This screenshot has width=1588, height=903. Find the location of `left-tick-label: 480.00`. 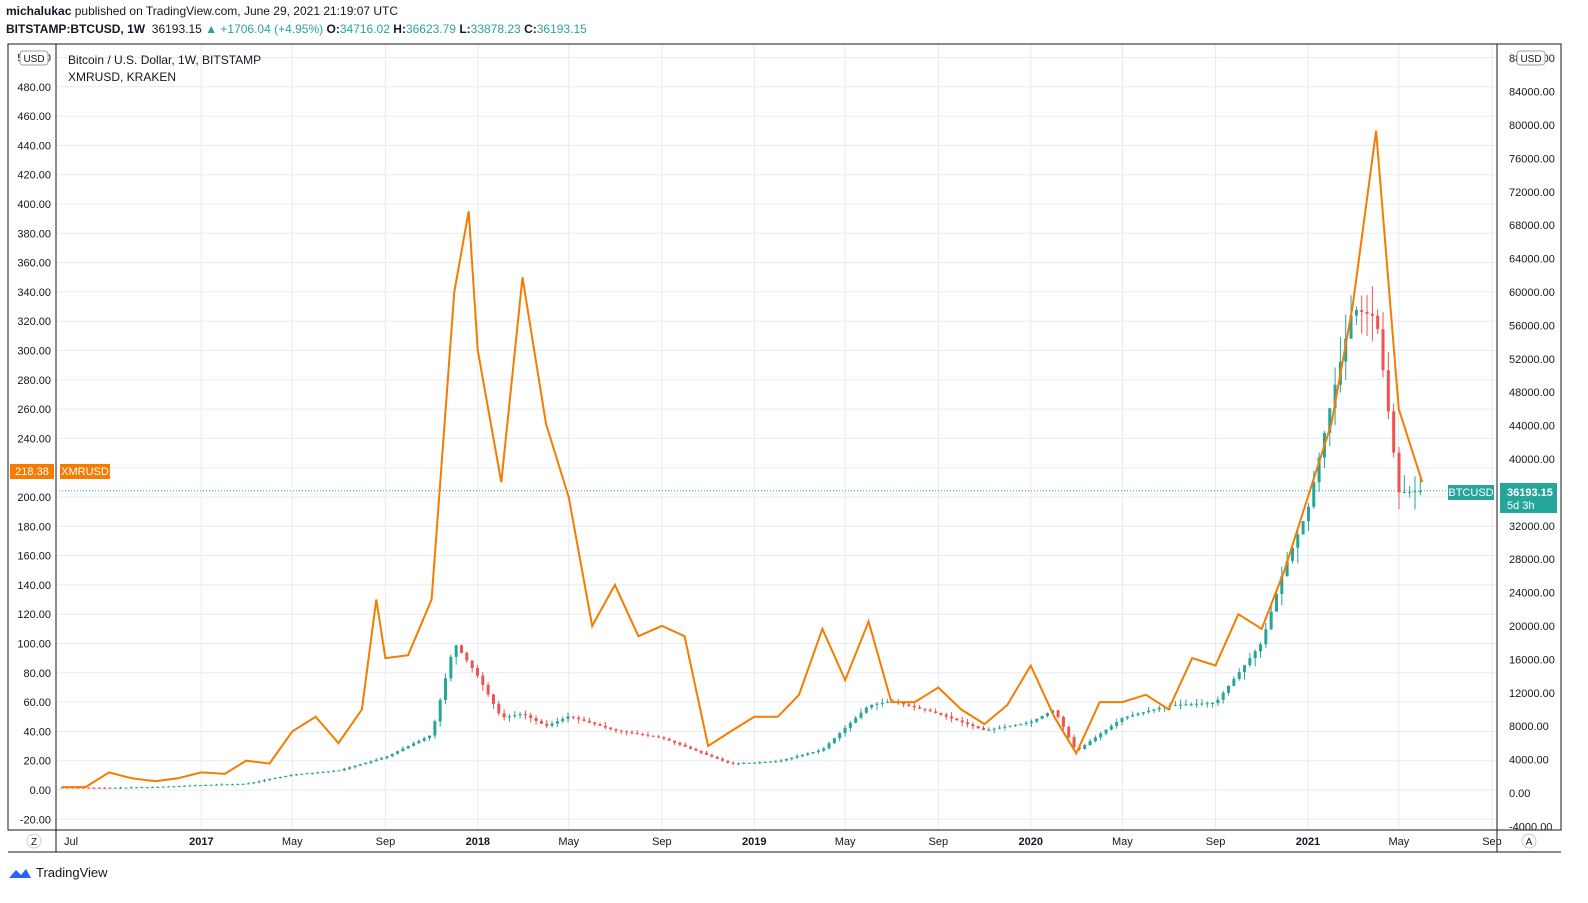

left-tick-label: 480.00 is located at coordinates (34, 88).